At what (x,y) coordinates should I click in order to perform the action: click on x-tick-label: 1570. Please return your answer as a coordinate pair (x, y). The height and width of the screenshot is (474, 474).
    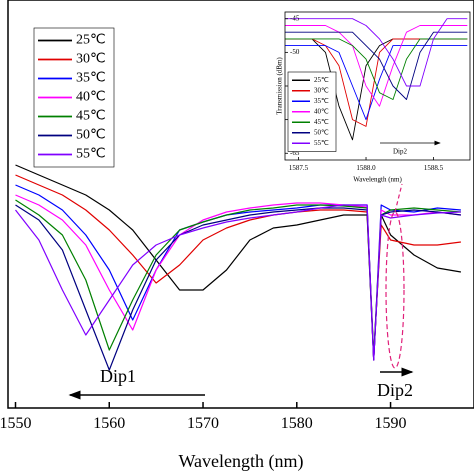
    Looking at the image, I should click on (203, 423).